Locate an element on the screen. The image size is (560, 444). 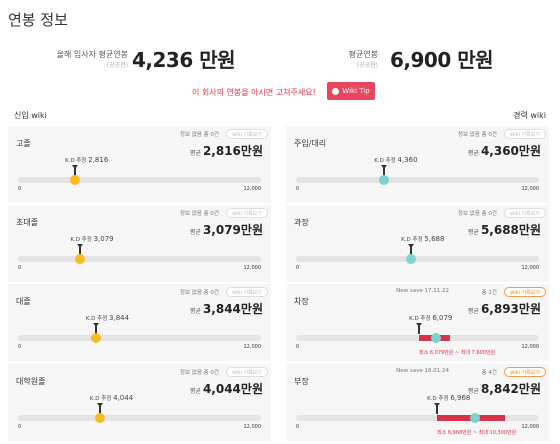
kd-estimate-label: K.D 추정 3,079 is located at coordinates (91, 239).